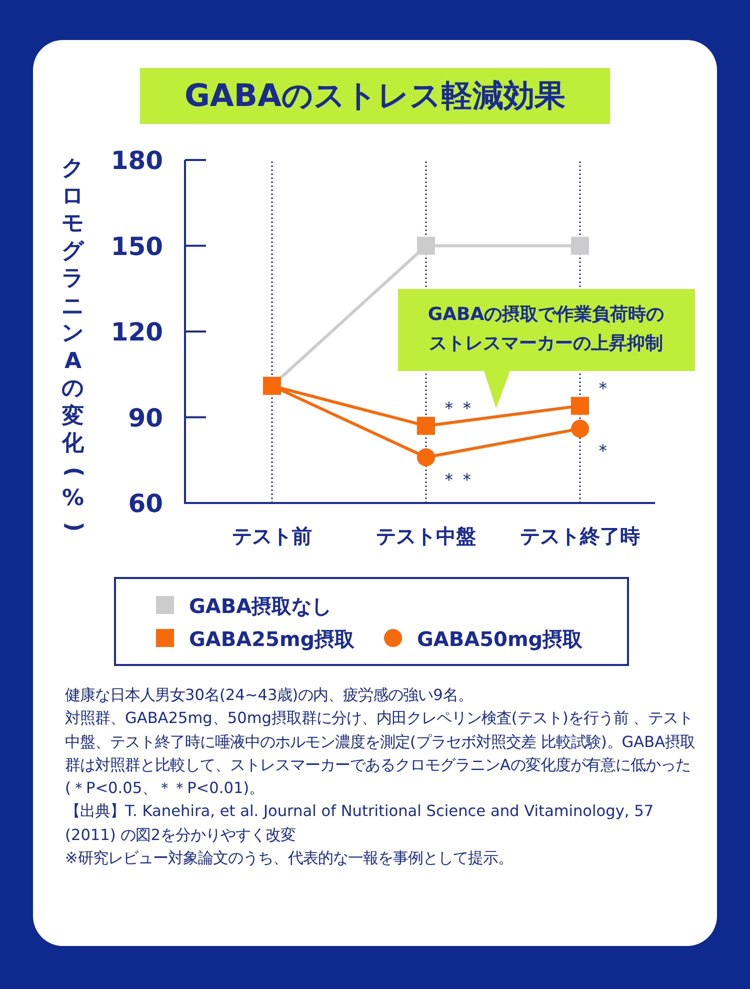 The width and height of the screenshot is (750, 989). What do you see at coordinates (136, 246) in the screenshot?
I see `y-tick-label: 150` at bounding box center [136, 246].